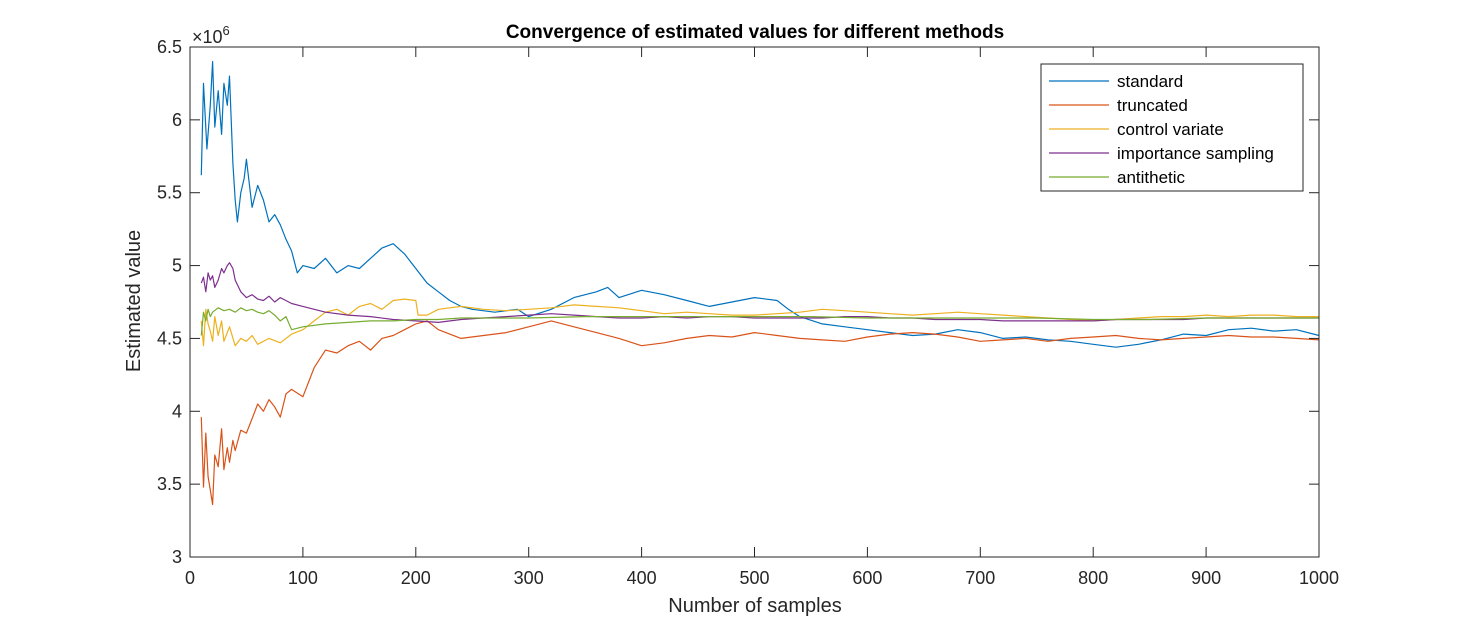  Describe the element at coordinates (1151, 177) in the screenshot. I see `legend-label: antithetic` at that location.